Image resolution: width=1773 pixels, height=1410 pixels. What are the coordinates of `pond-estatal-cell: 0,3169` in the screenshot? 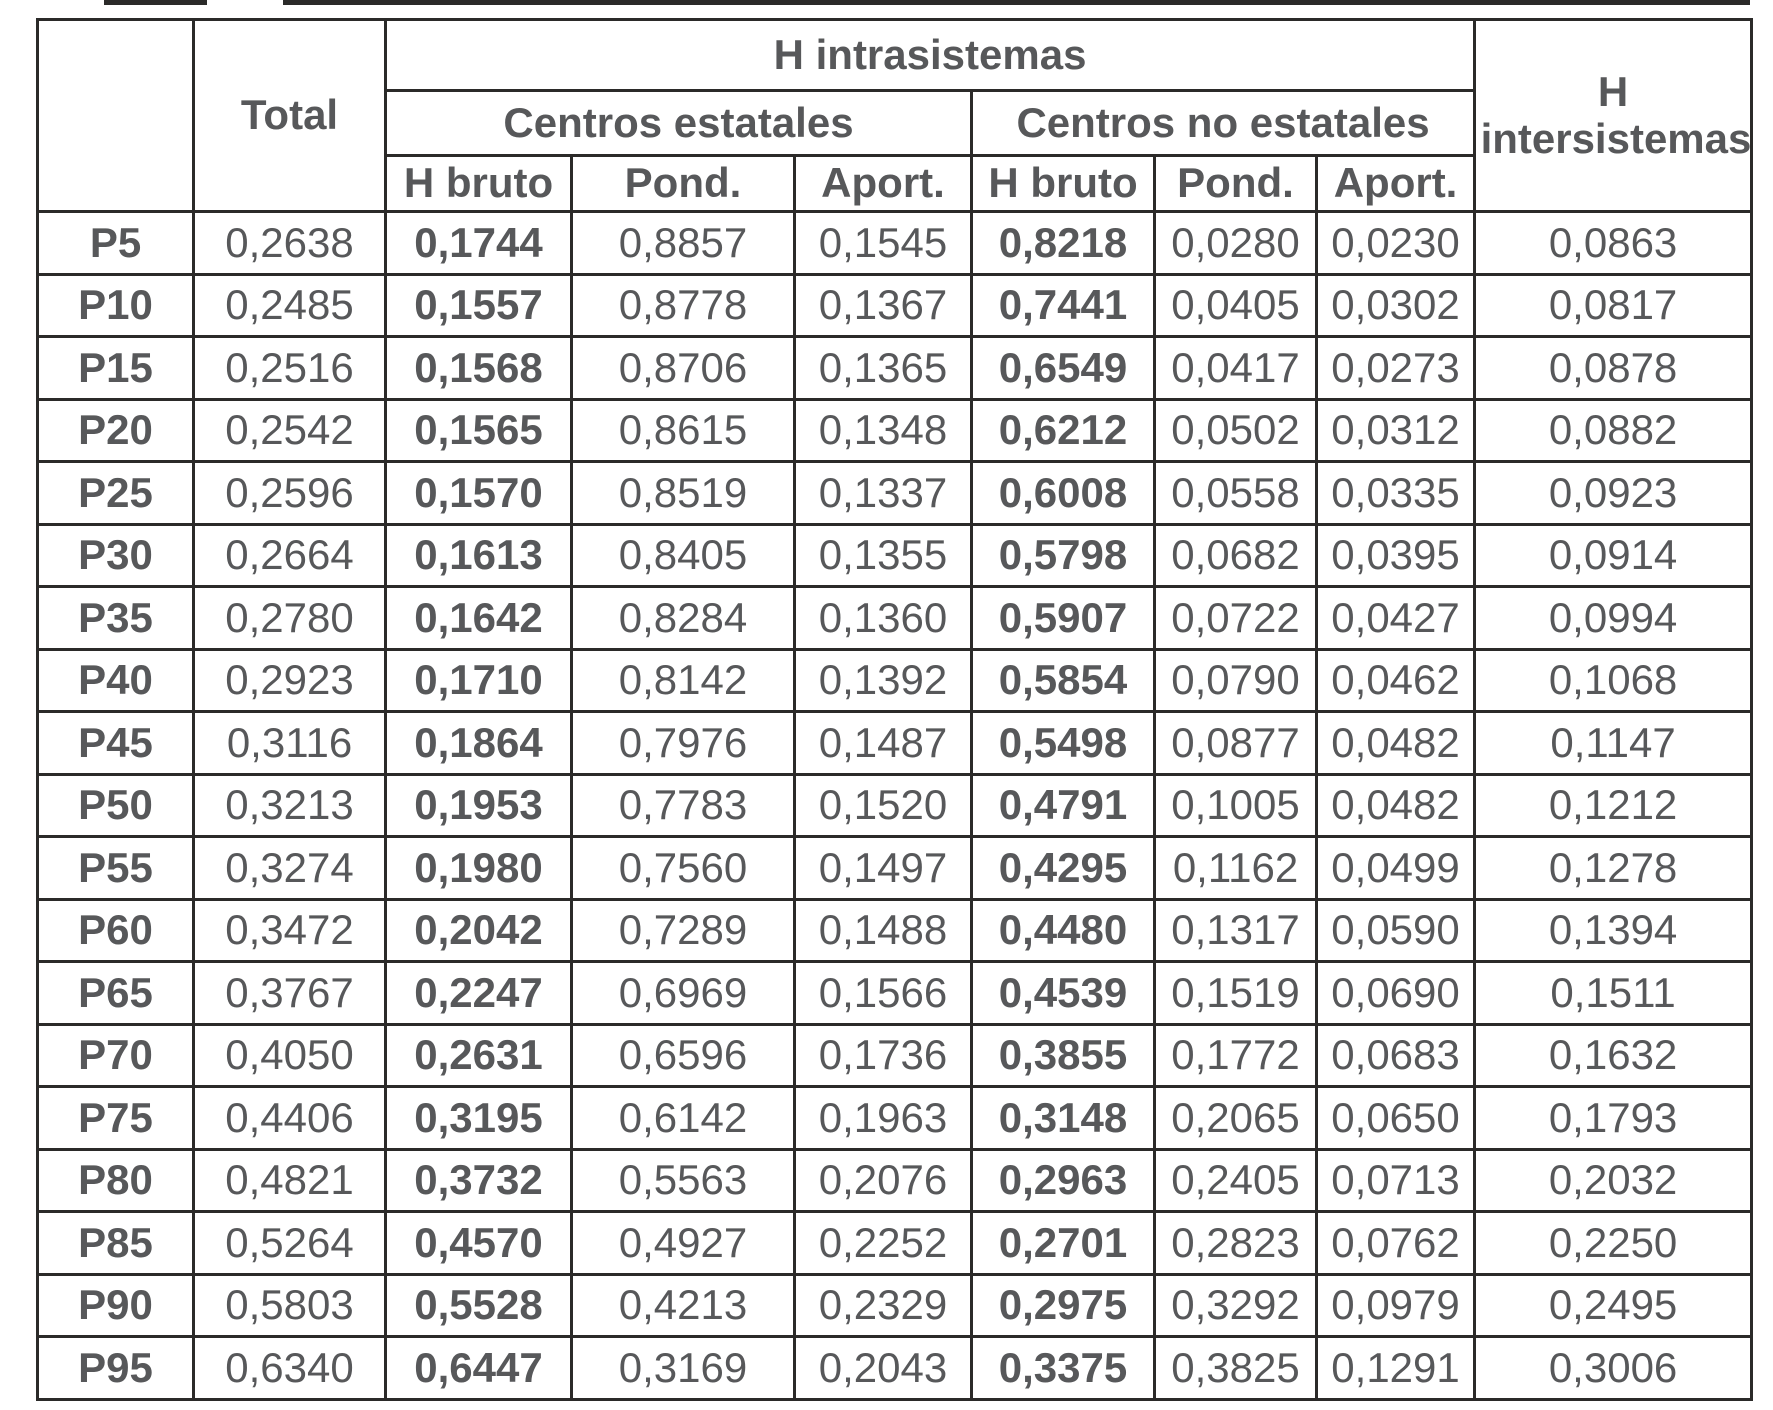 It's located at (683, 1368).